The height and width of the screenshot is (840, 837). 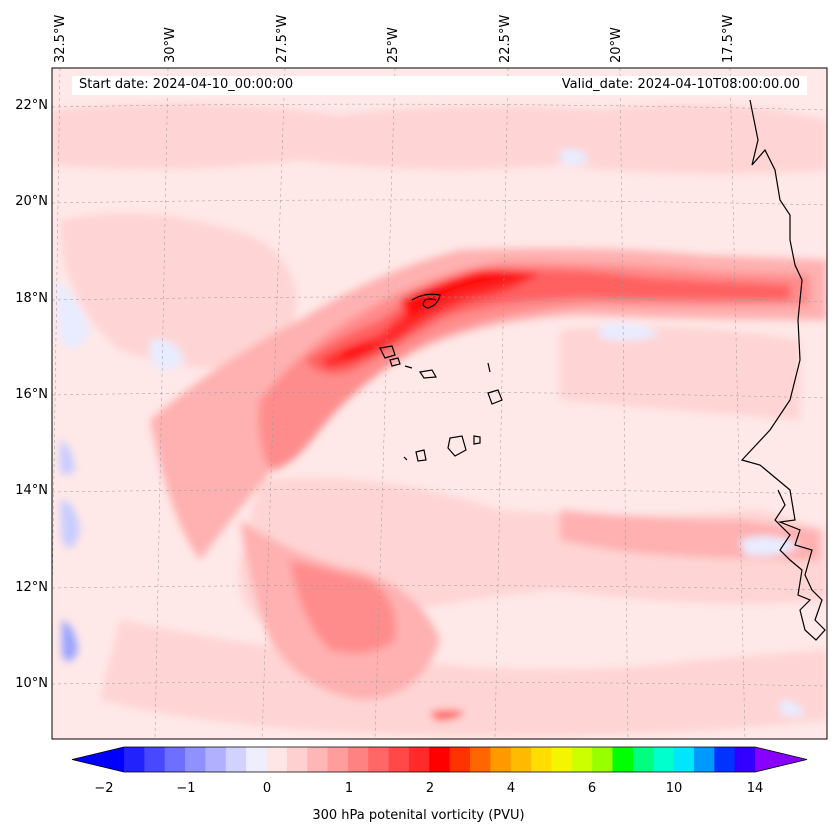 I want to click on lon-label-20w: 20°W, so click(x=616, y=45).